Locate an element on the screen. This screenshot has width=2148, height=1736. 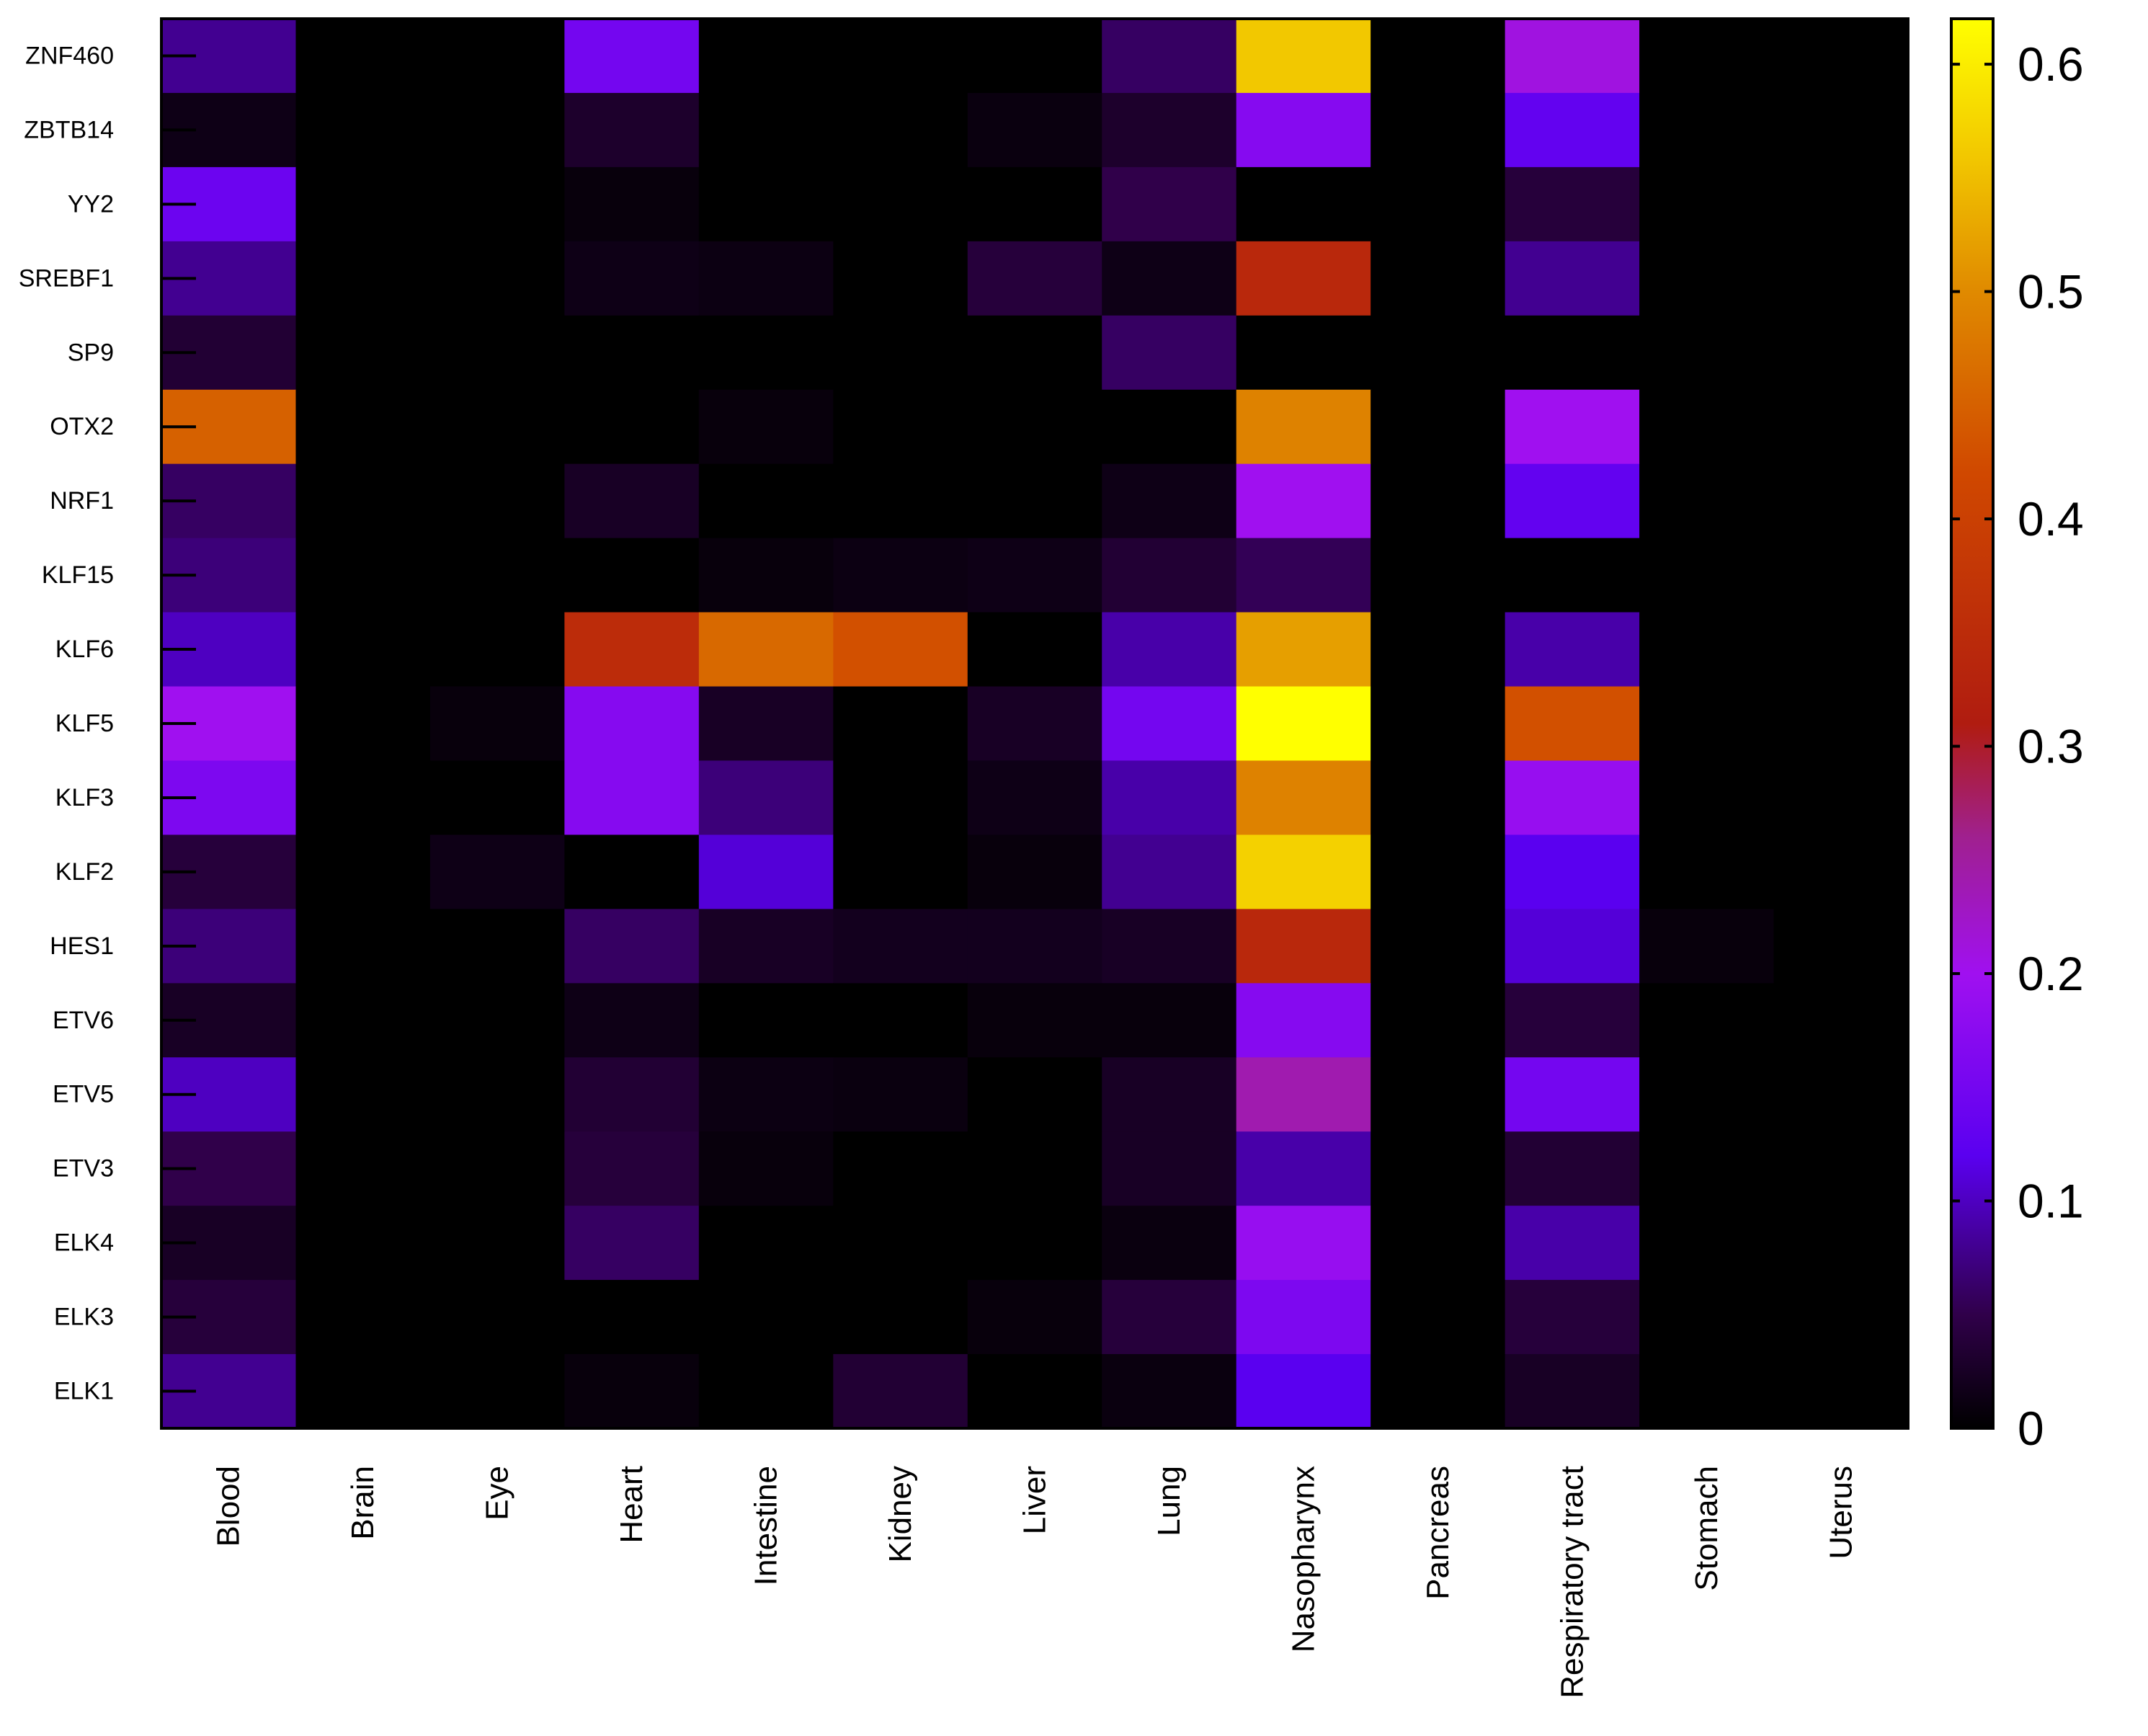
row-label: ELK1 is located at coordinates (84, 1391).